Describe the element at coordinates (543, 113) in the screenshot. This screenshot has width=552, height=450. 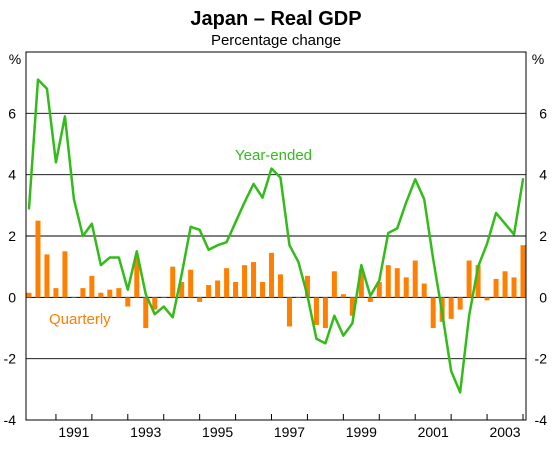
I see `y-tick-label-right: 6` at that location.